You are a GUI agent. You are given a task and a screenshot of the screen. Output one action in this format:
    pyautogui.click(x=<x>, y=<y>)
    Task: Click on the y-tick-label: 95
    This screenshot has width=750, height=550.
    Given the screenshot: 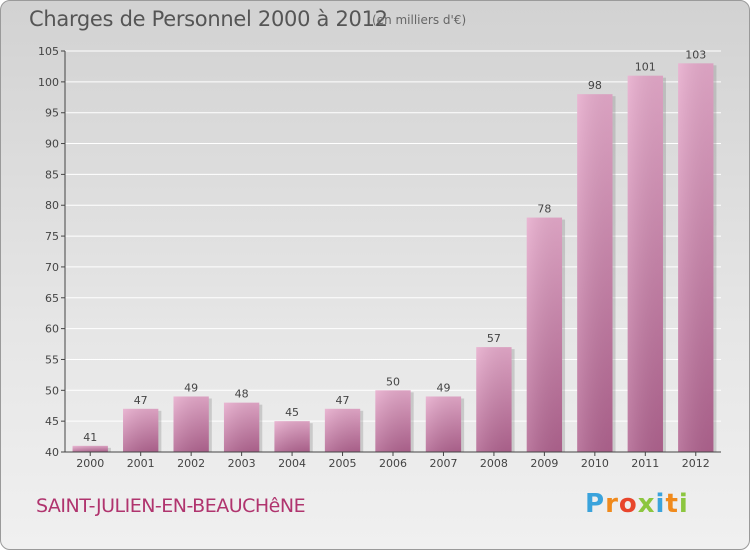 What is the action you would take?
    pyautogui.click(x=52, y=113)
    